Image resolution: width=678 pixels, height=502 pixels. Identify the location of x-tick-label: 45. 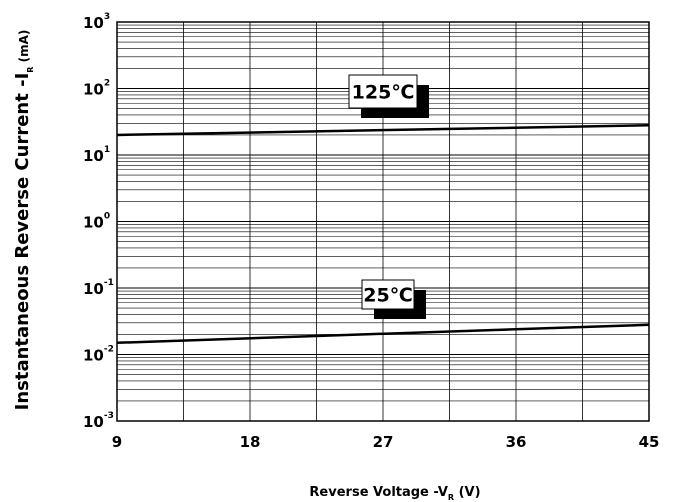
(649, 442).